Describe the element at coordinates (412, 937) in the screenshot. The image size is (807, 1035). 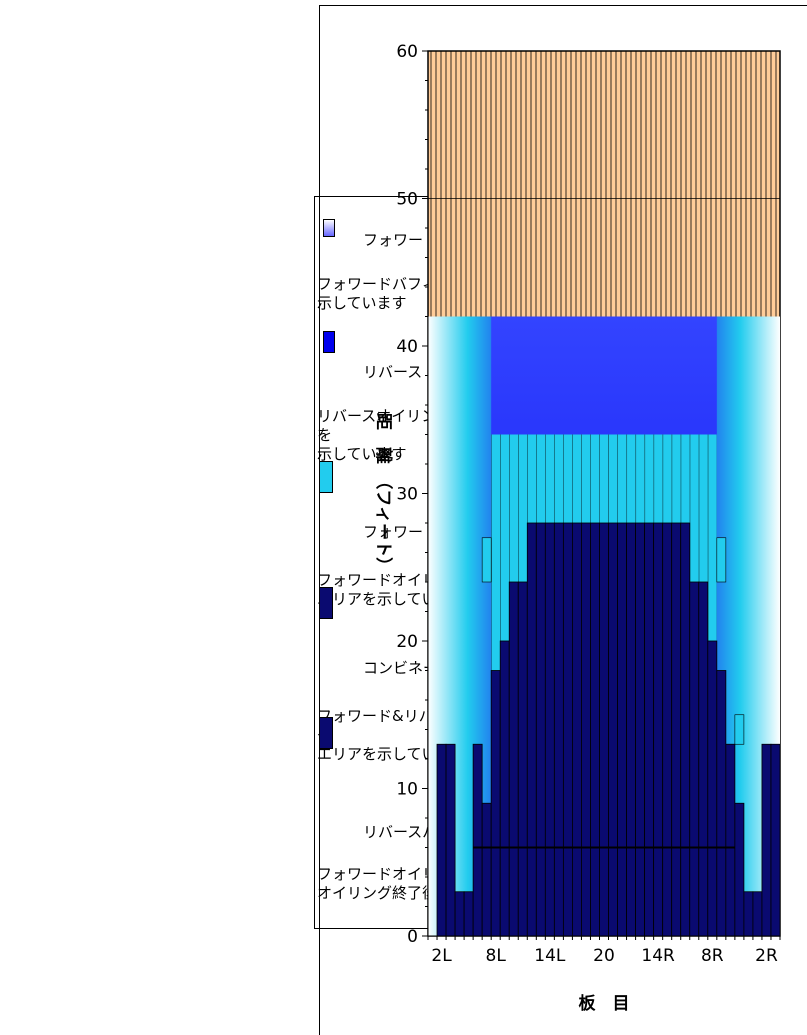
I see `y-tick-label: 0` at that location.